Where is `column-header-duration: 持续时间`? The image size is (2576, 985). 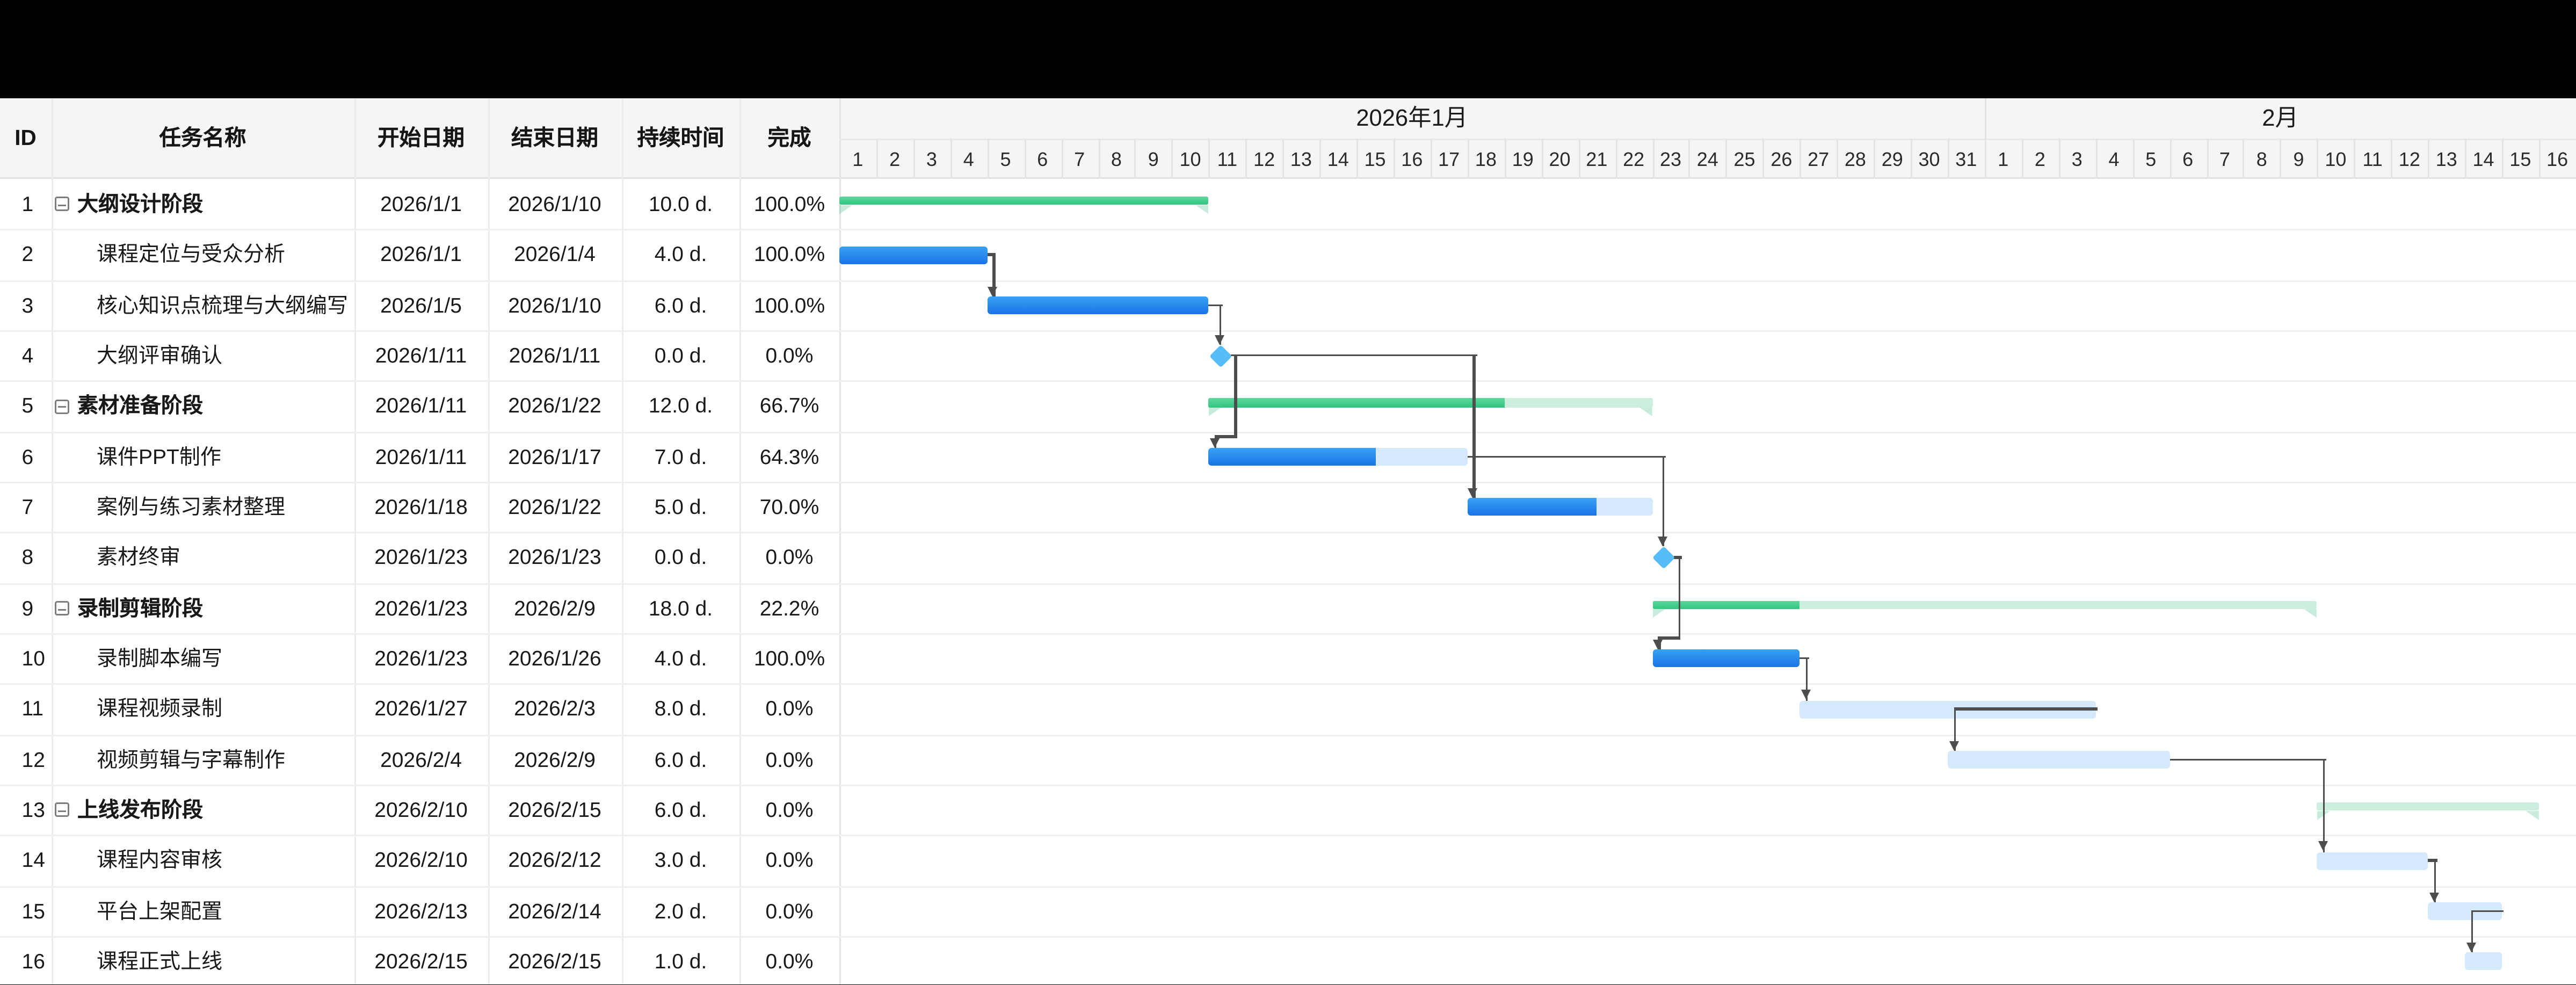
column-header-duration: 持续时间 is located at coordinates (680, 138).